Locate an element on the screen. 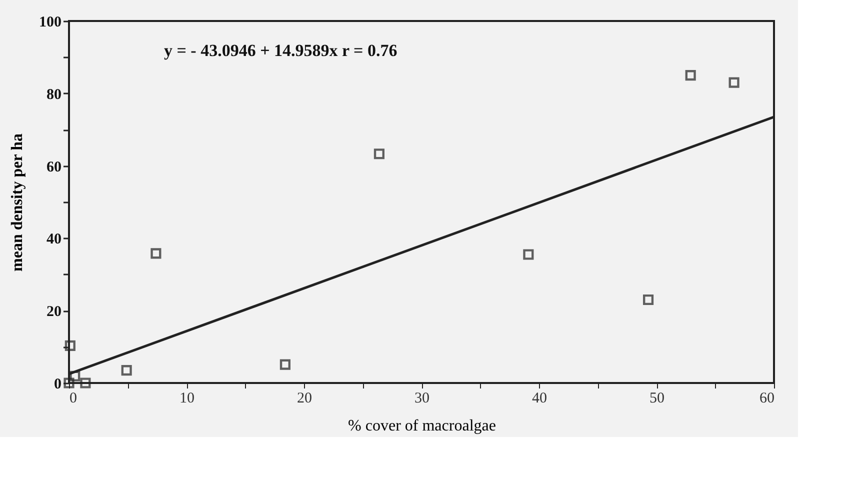 The width and height of the screenshot is (860, 484). y-tick-label: 100 is located at coordinates (50, 22).